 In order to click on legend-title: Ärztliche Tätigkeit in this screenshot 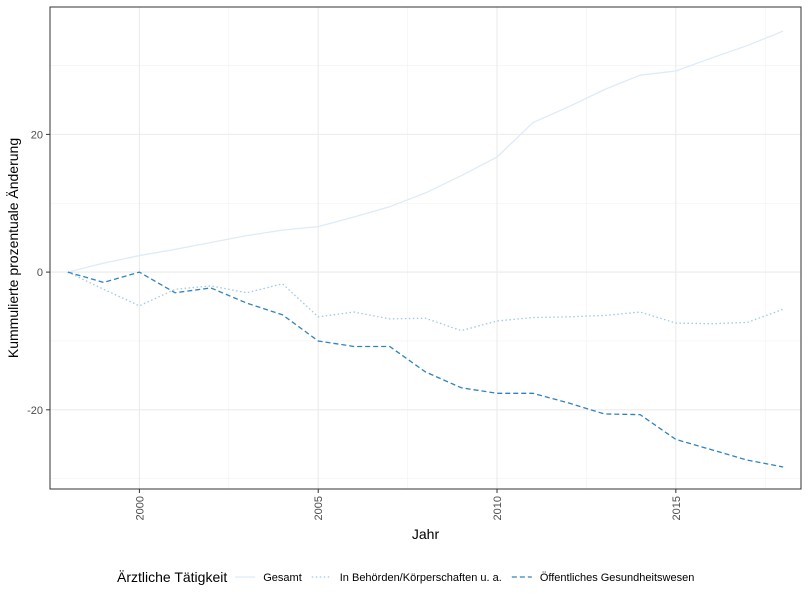, I will do `click(172, 577)`.